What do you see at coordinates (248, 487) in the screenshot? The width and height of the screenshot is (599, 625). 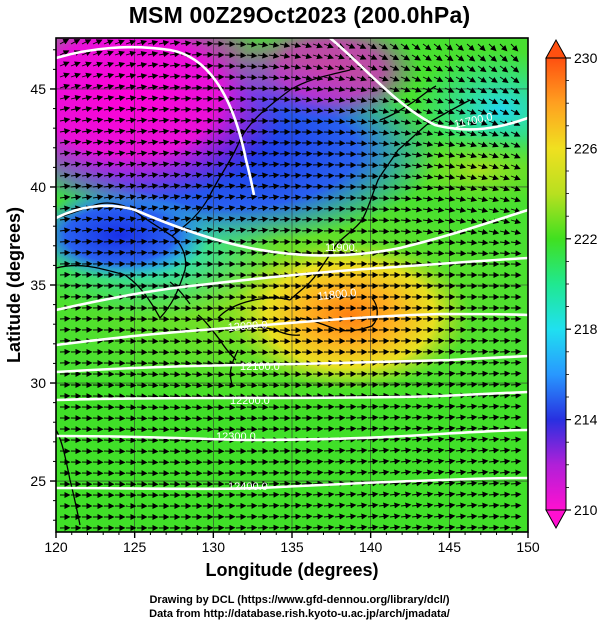 I see `contour-label: 12400.0` at bounding box center [248, 487].